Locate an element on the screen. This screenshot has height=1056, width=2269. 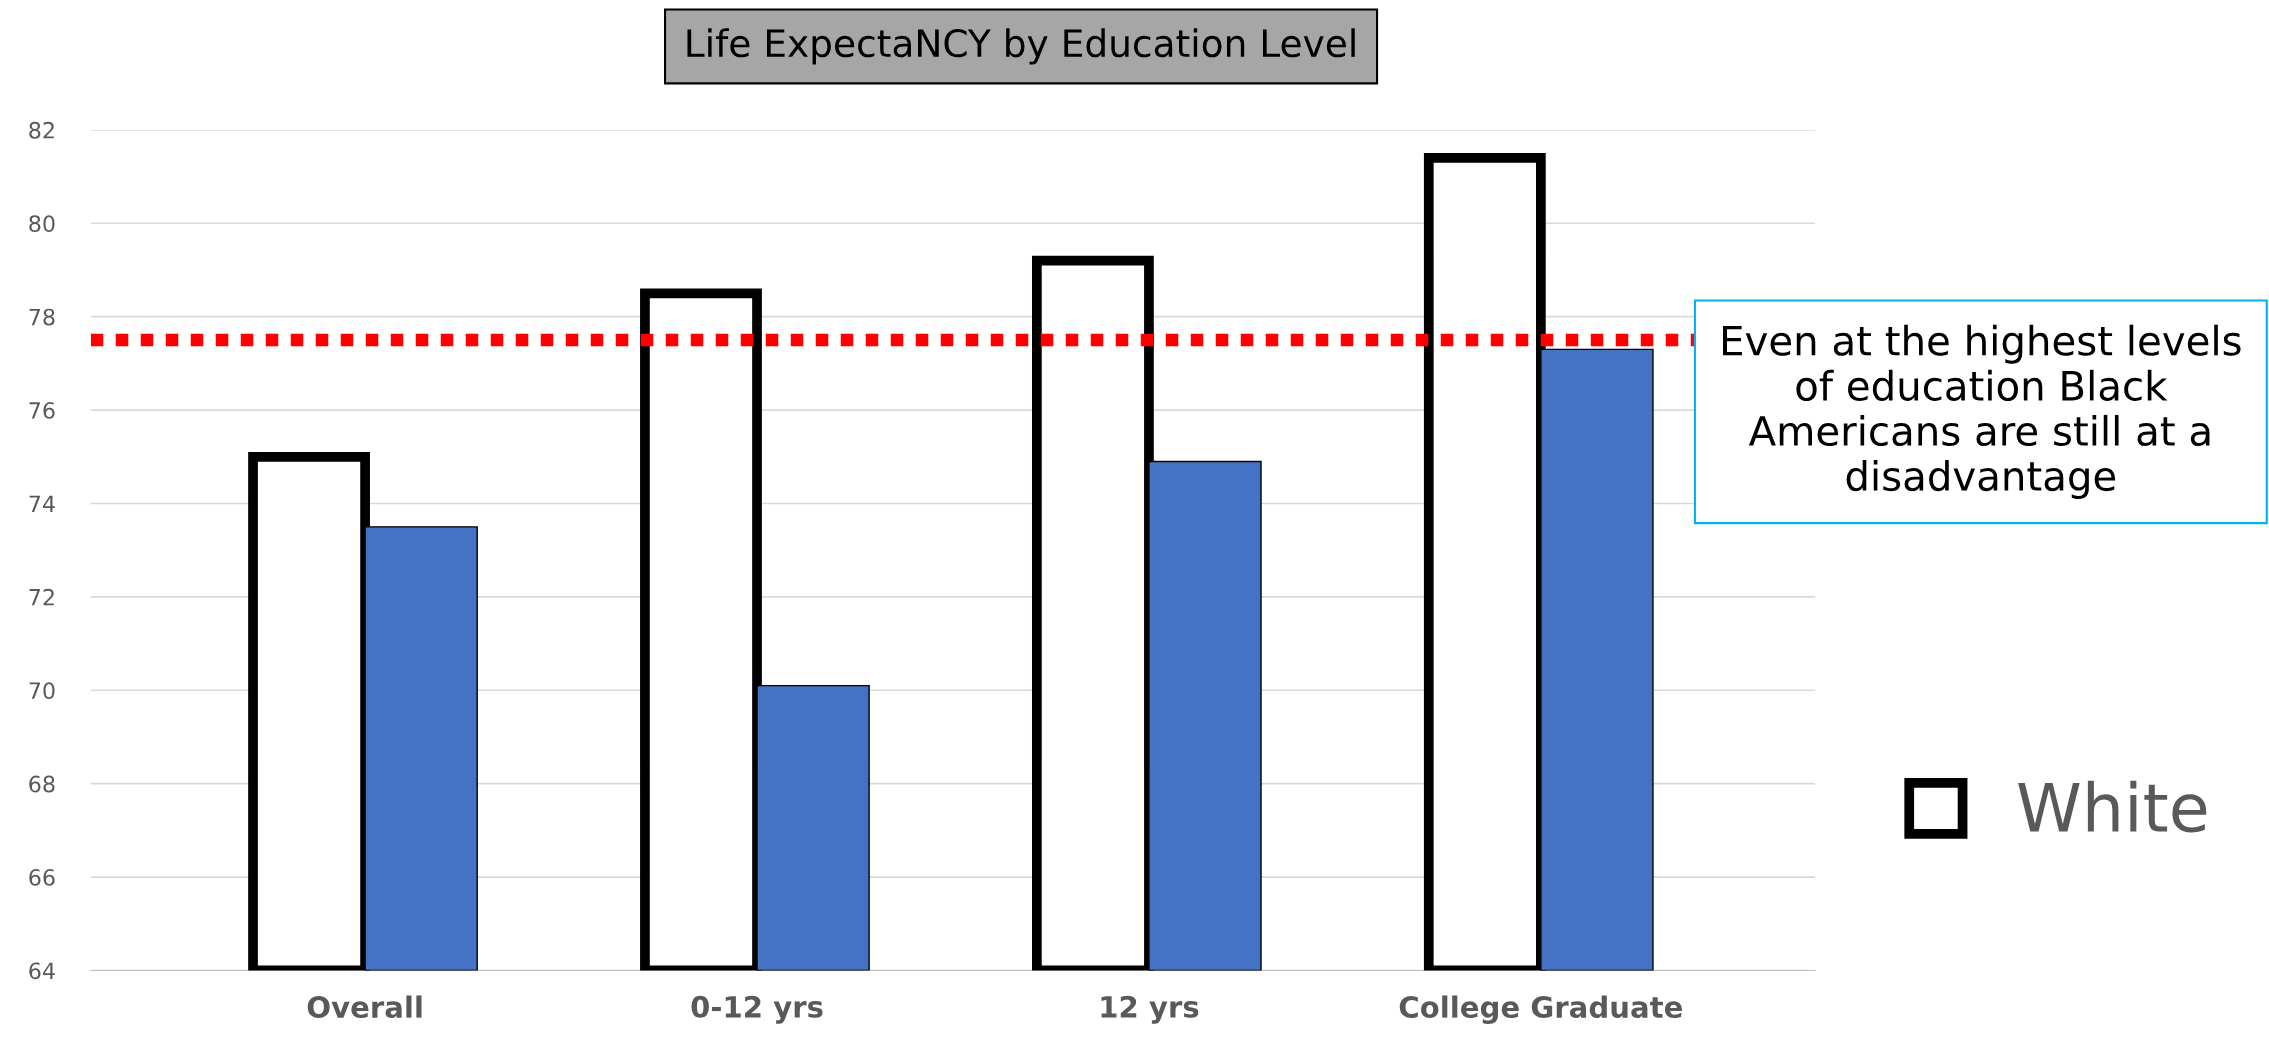
x-tick-label: 12 yrs is located at coordinates (1150, 1009).